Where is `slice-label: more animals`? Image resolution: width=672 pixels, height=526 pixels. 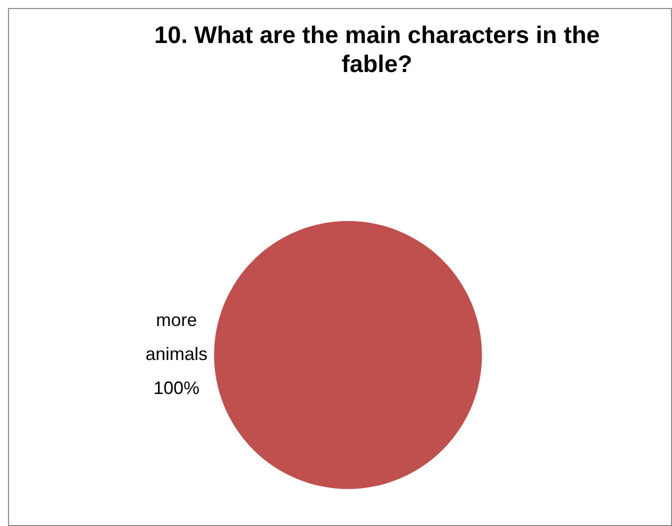
slice-label: more animals is located at coordinates (176, 337).